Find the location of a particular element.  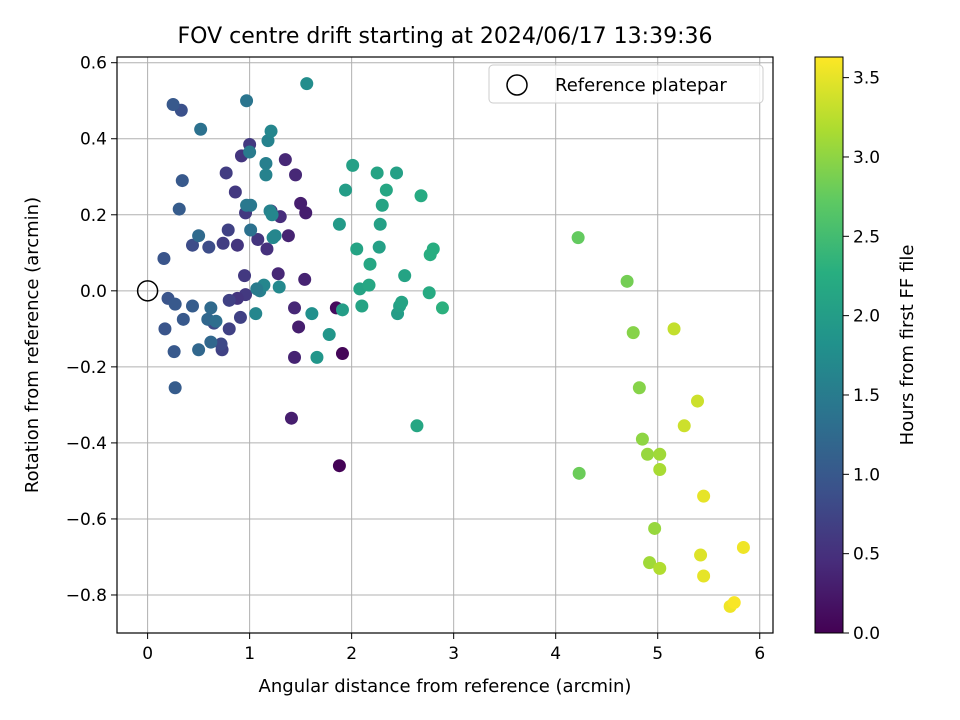

colorbar-tick-label: 3.0 is located at coordinates (866, 158).